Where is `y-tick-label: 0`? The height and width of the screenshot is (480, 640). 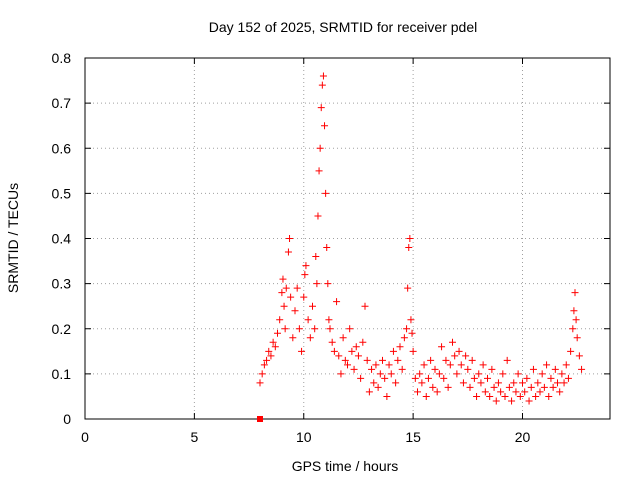 y-tick-label: 0 is located at coordinates (67, 419).